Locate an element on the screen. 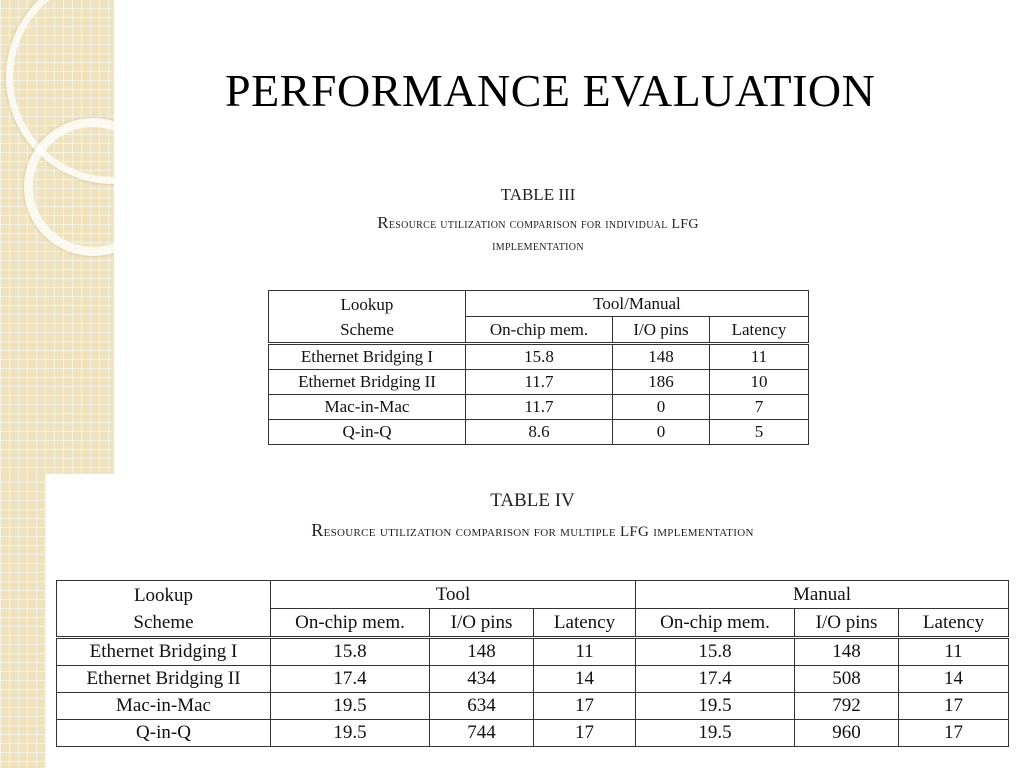 The image size is (1024, 768). table-cell: 744 is located at coordinates (481, 733).